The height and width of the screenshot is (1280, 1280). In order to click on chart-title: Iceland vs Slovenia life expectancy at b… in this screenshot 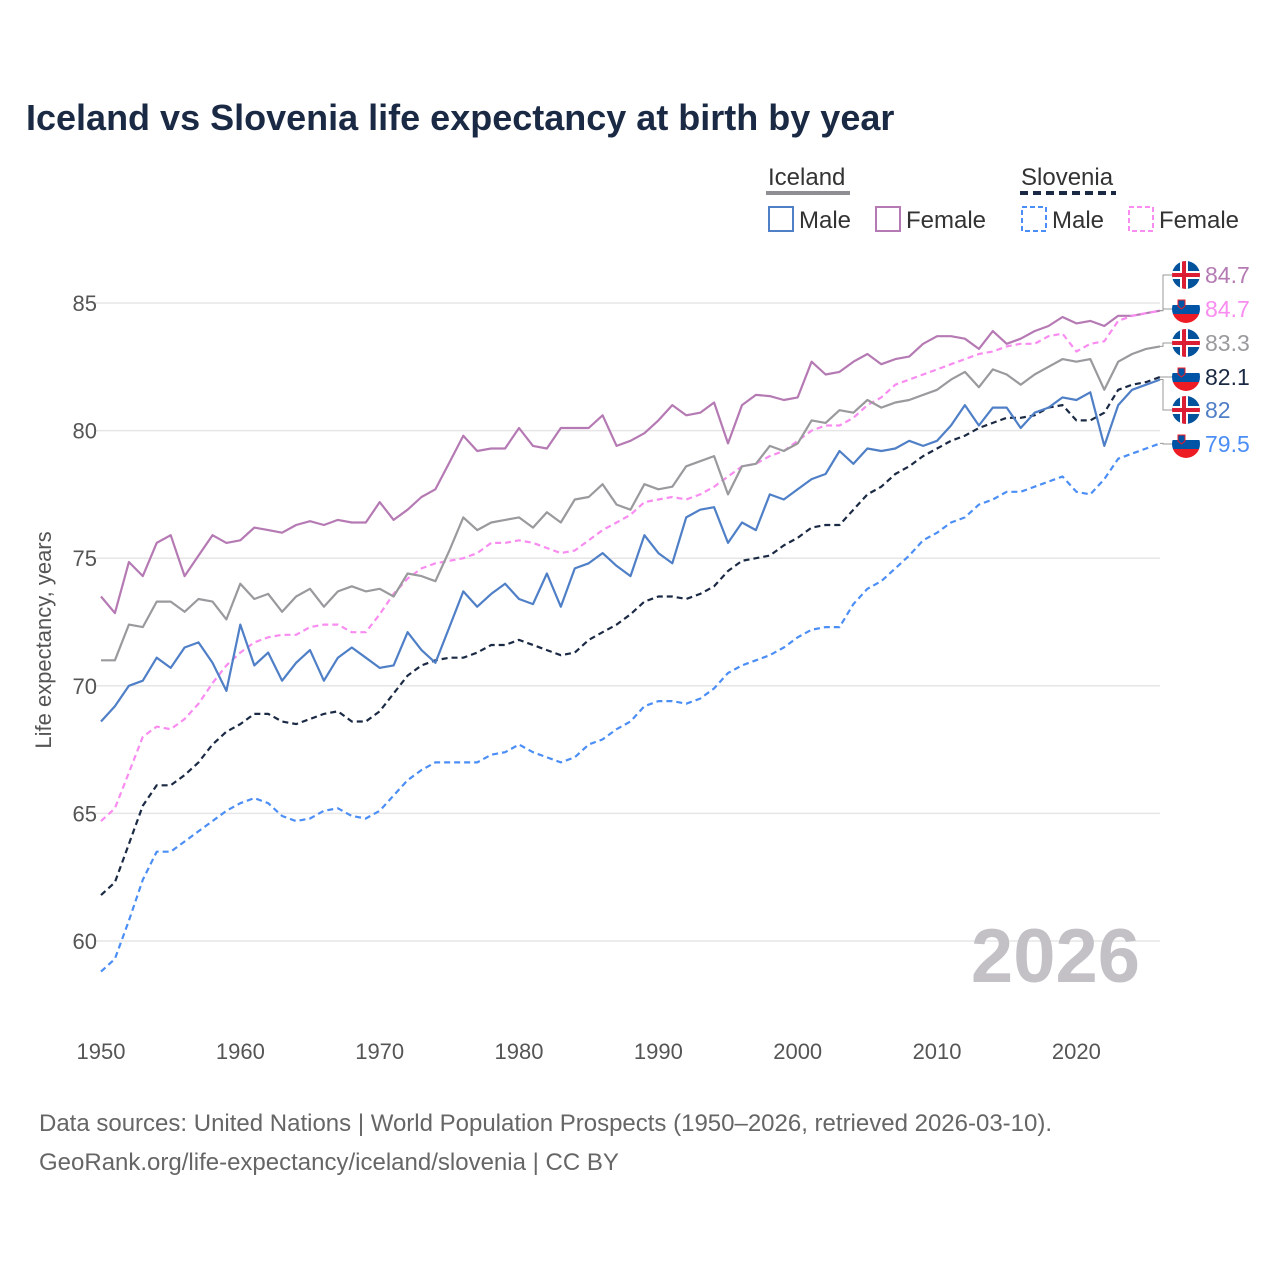, I will do `click(460, 117)`.